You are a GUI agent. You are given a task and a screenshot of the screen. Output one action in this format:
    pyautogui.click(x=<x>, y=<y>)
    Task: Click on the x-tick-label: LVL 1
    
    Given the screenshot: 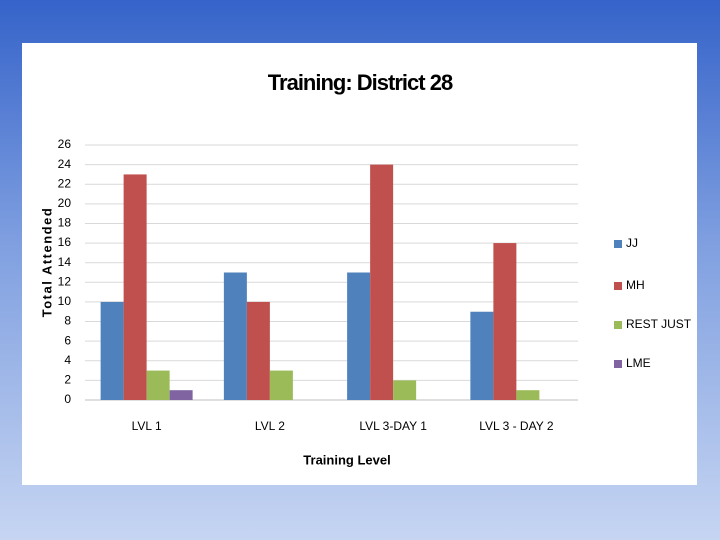 What is the action you would take?
    pyautogui.click(x=147, y=426)
    